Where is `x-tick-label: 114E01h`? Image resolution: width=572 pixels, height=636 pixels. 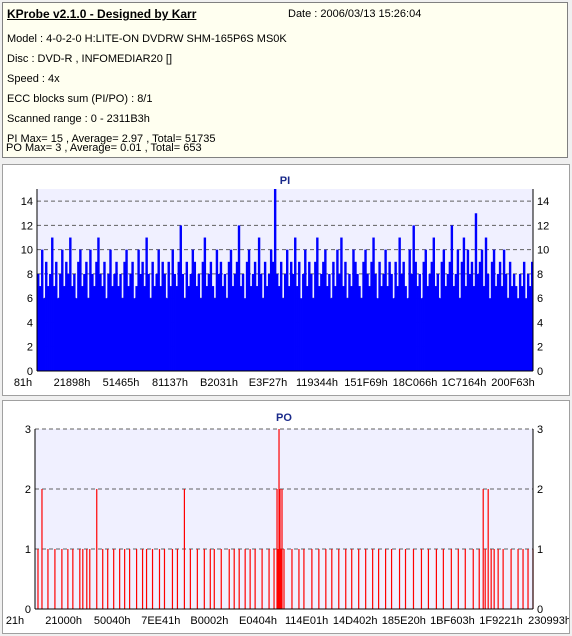
x-tick-label: 114E01h is located at coordinates (306, 621).